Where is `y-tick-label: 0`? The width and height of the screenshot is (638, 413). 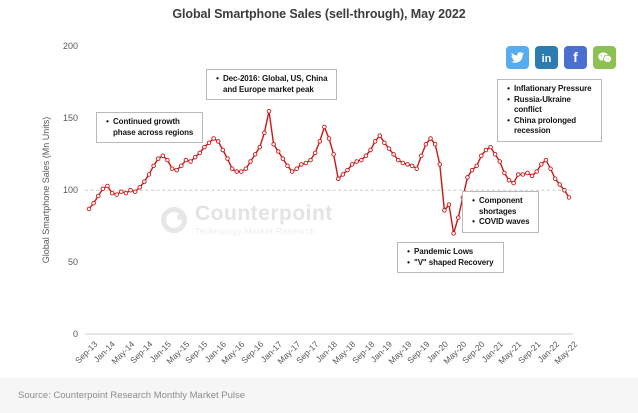
y-tick-label: 0 is located at coordinates (75, 333).